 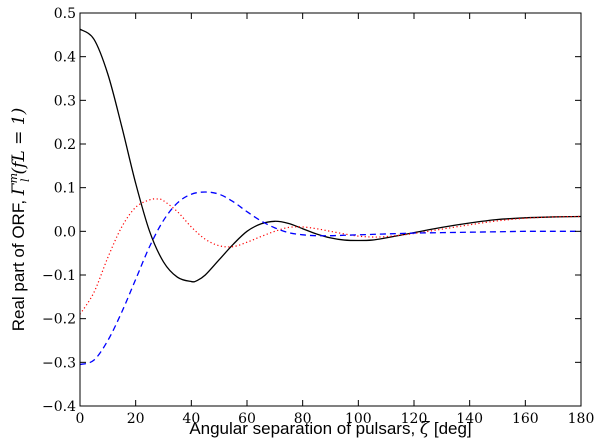 What do you see at coordinates (191, 419) in the screenshot?
I see `x-tick-label: 40` at bounding box center [191, 419].